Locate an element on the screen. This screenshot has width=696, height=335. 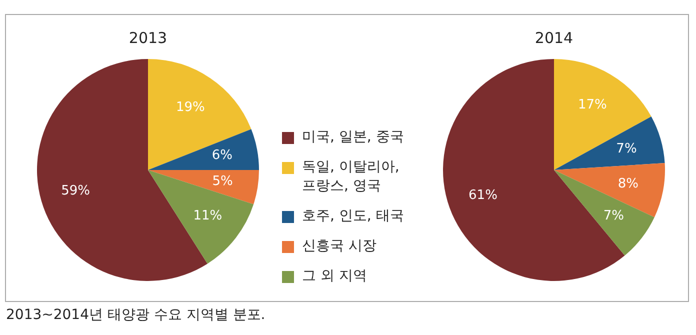
text: 2013~2014년 태양광 수요 지역별 분포. is located at coordinates (136, 315).